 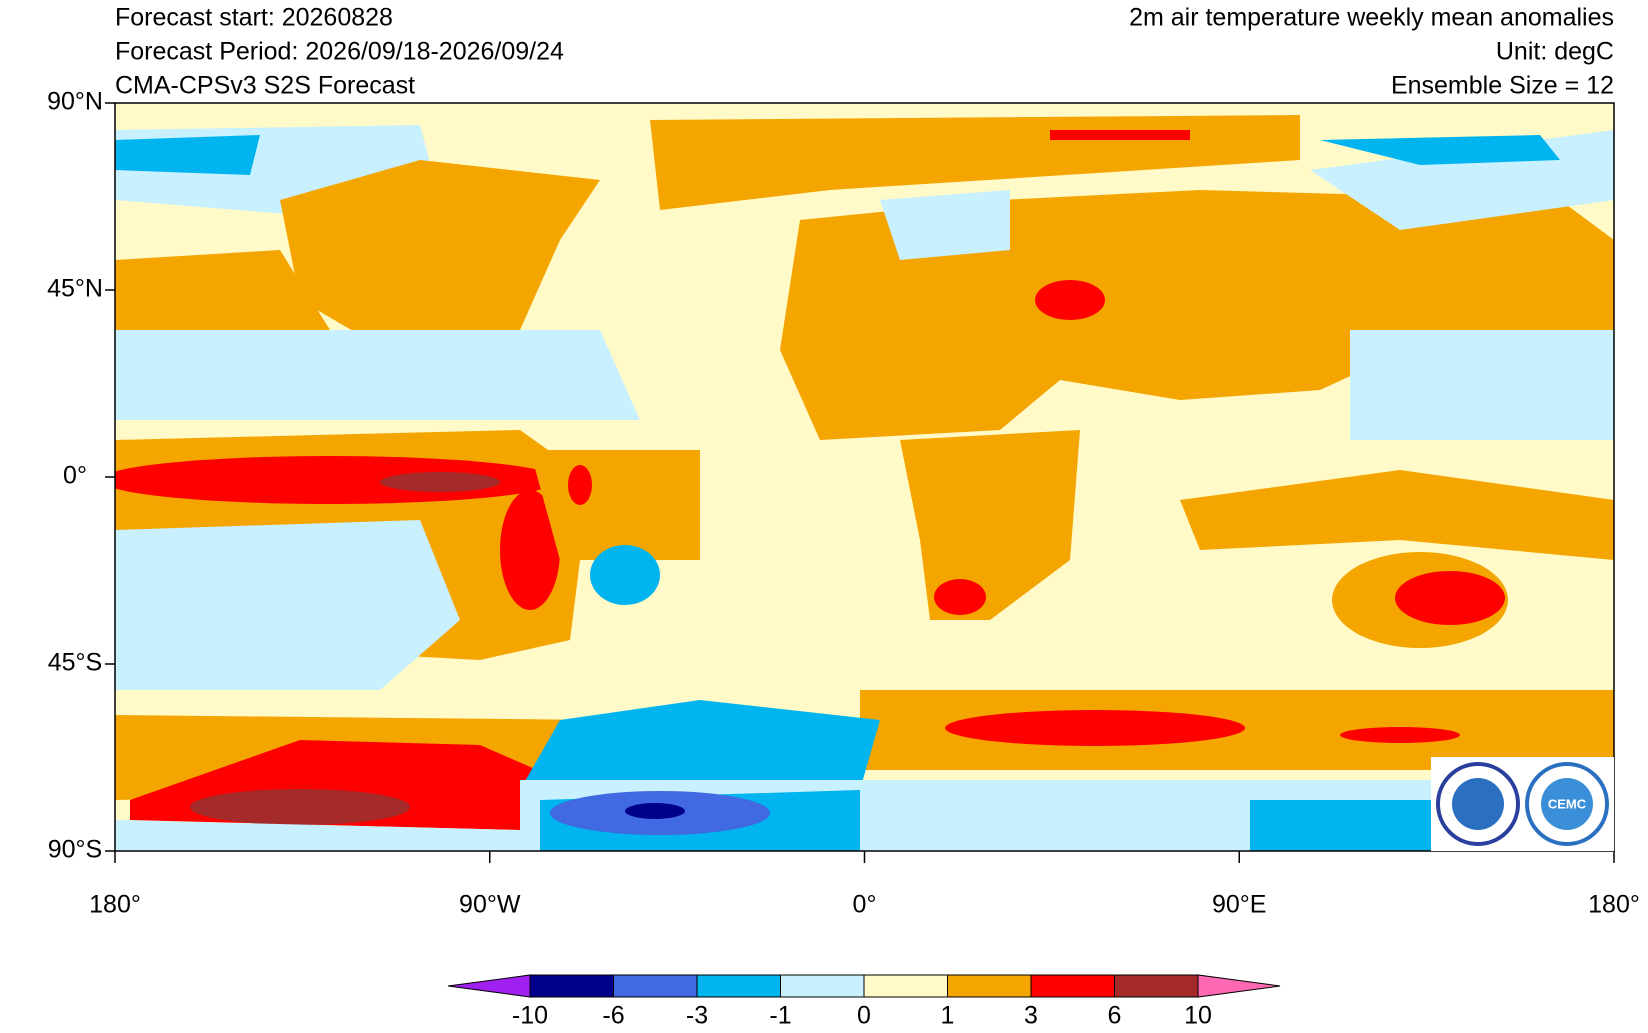 What do you see at coordinates (1239, 905) in the screenshot?
I see `lon-tick-label: 90°E` at bounding box center [1239, 905].